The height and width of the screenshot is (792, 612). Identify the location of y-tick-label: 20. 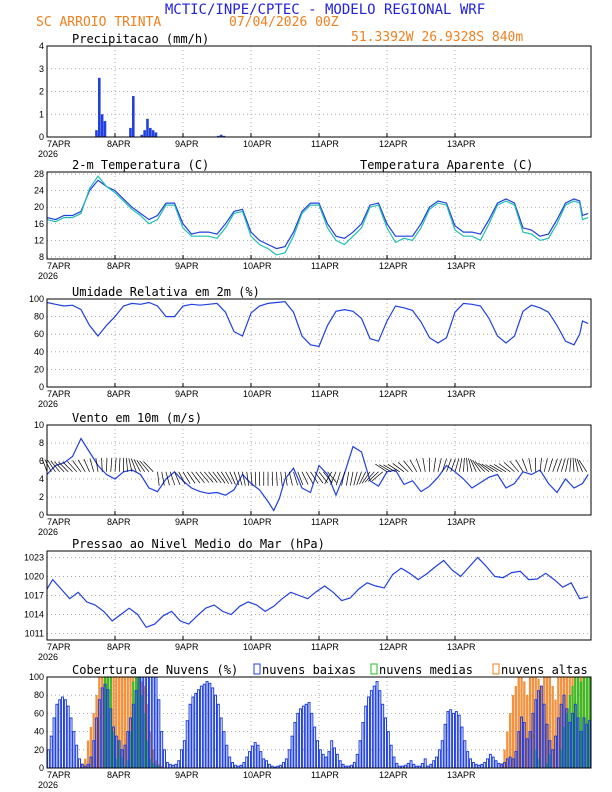
(39, 207).